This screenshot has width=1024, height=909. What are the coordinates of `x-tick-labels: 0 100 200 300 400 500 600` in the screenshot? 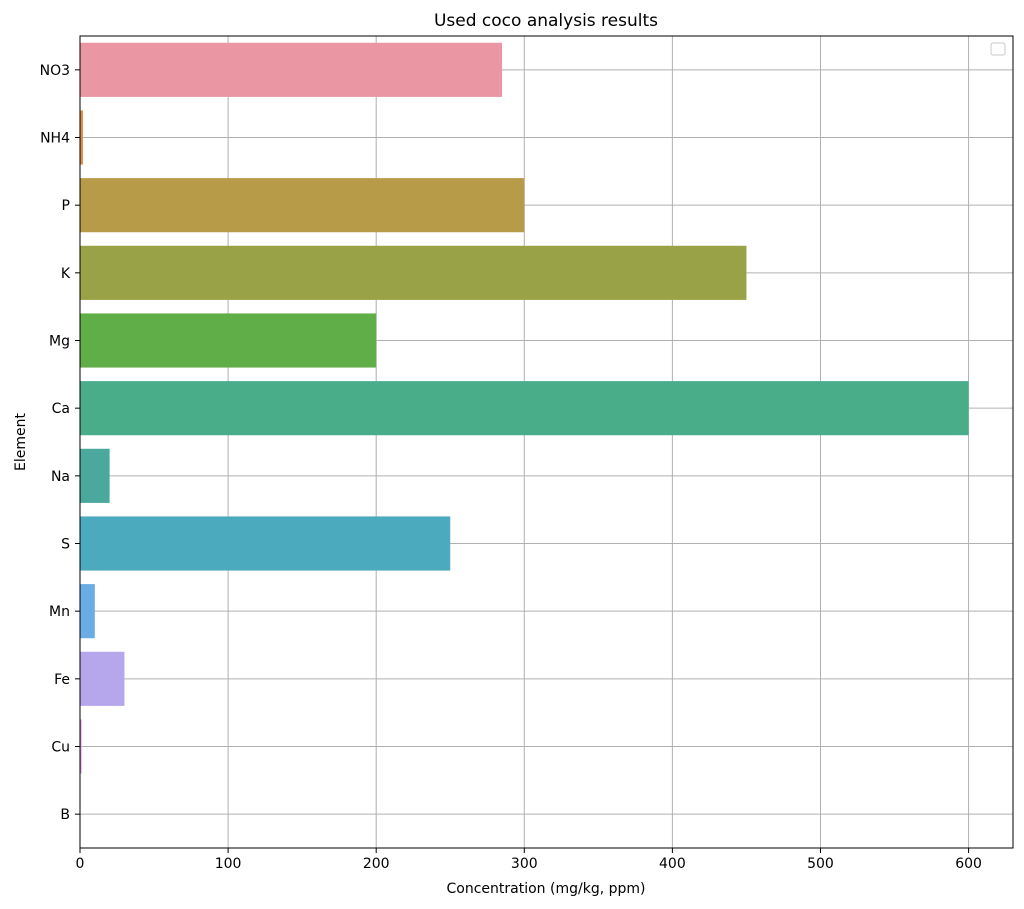 It's located at (529, 860).